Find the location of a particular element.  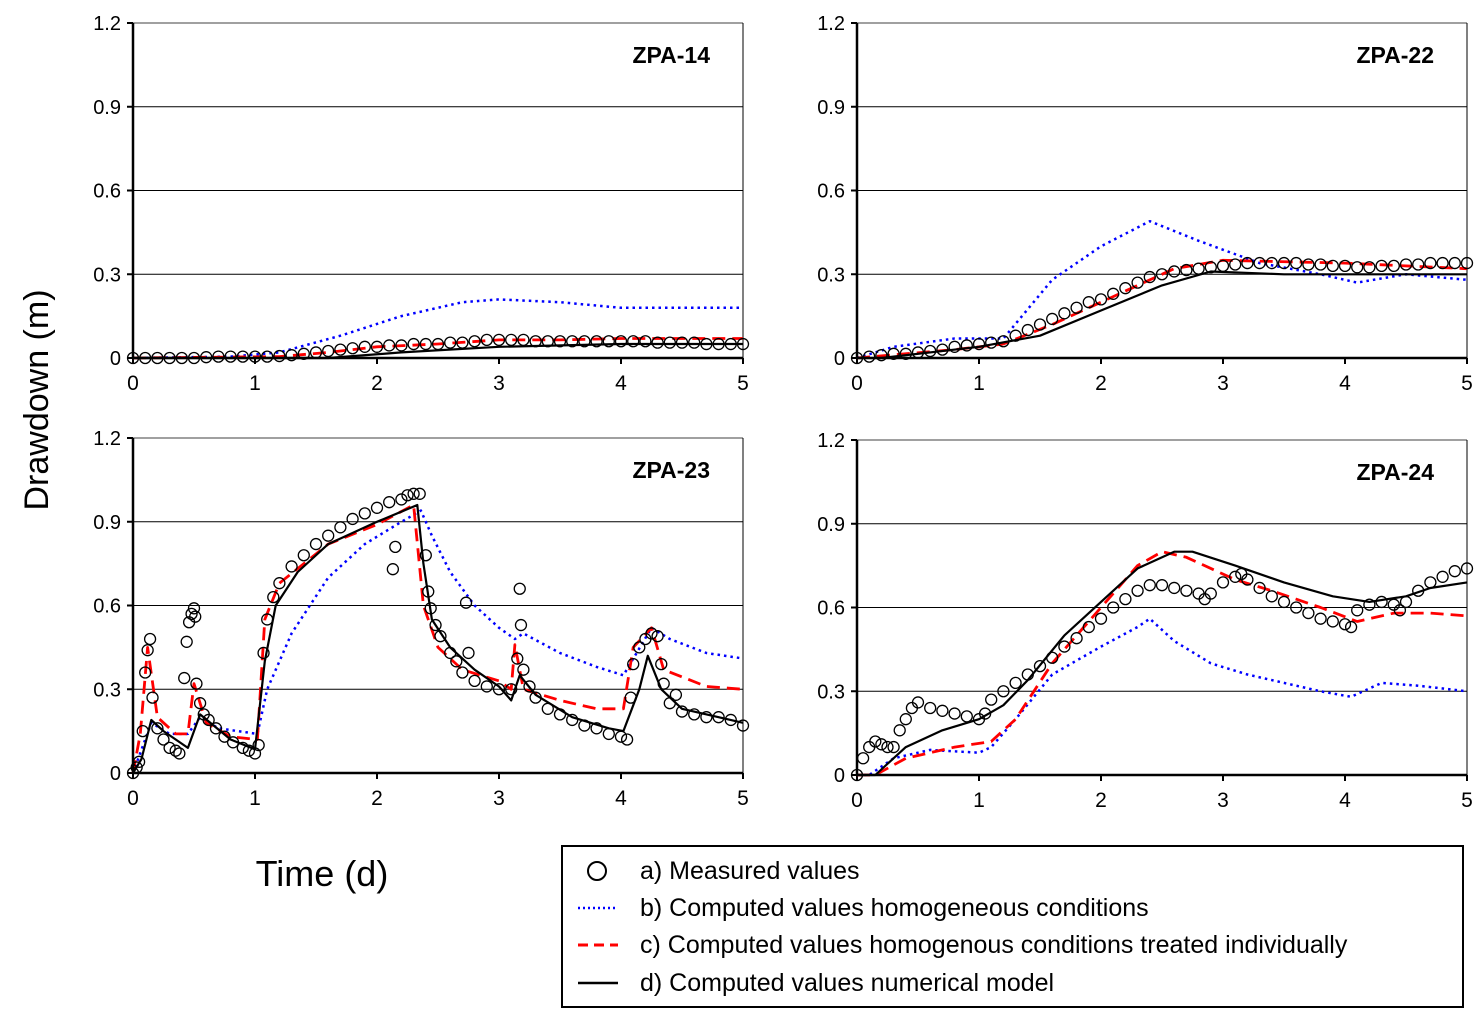

y-axis-label: Drawdown (m) is located at coordinates (37, 399).